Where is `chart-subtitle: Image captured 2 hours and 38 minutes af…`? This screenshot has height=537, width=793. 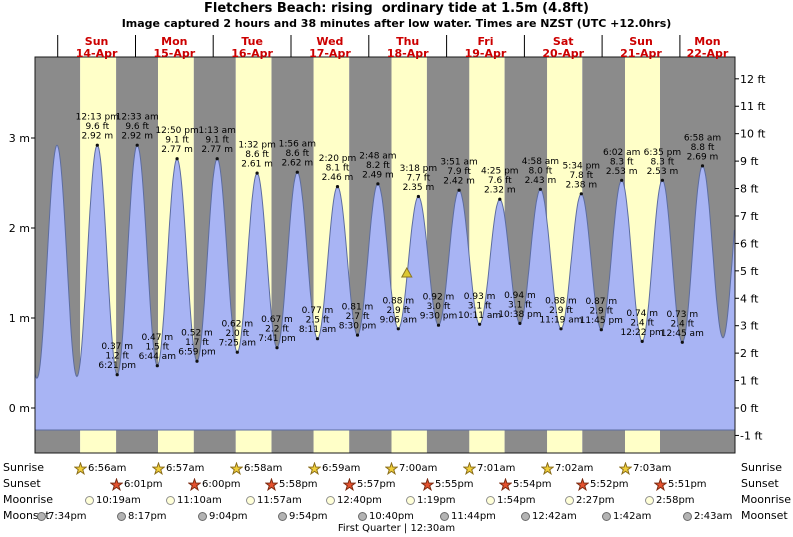 chart-subtitle: Image captured 2 hours and 38 minutes af… is located at coordinates (396, 23).